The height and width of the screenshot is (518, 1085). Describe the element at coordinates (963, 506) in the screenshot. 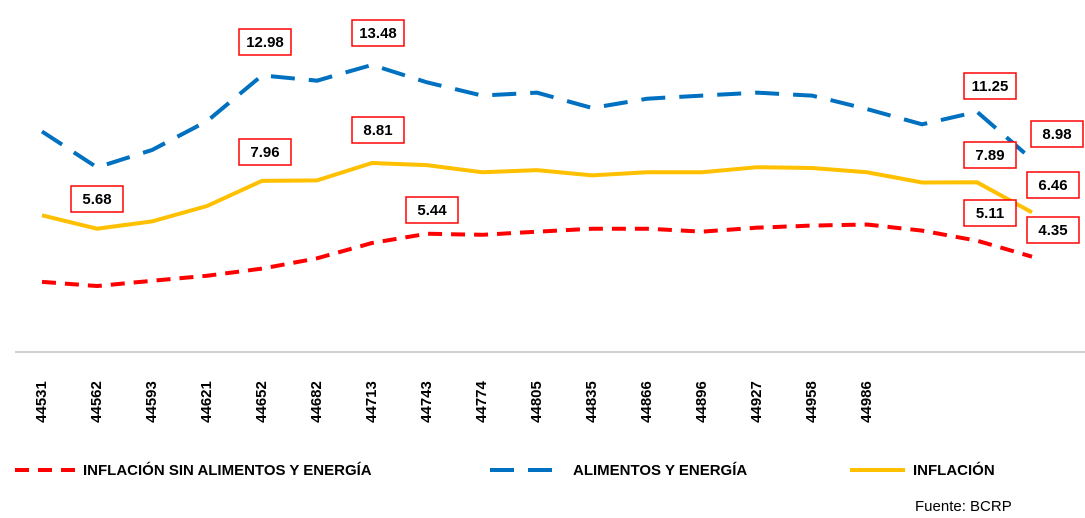

I see `source: Fuente: BCRP` at that location.